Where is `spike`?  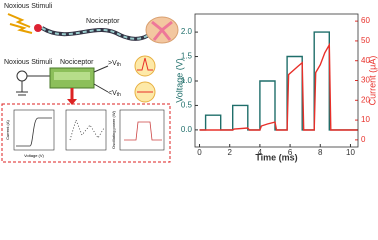
spike is located at coordinates (145, 64).